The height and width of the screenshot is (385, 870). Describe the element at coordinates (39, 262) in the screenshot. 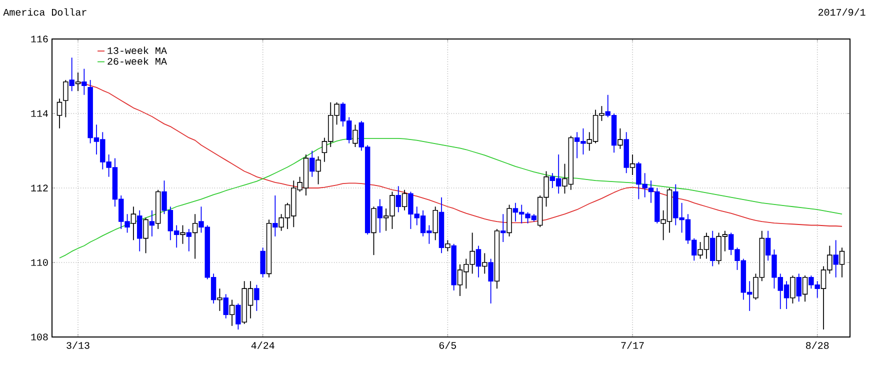

I see `y-tick-label: 110` at that location.